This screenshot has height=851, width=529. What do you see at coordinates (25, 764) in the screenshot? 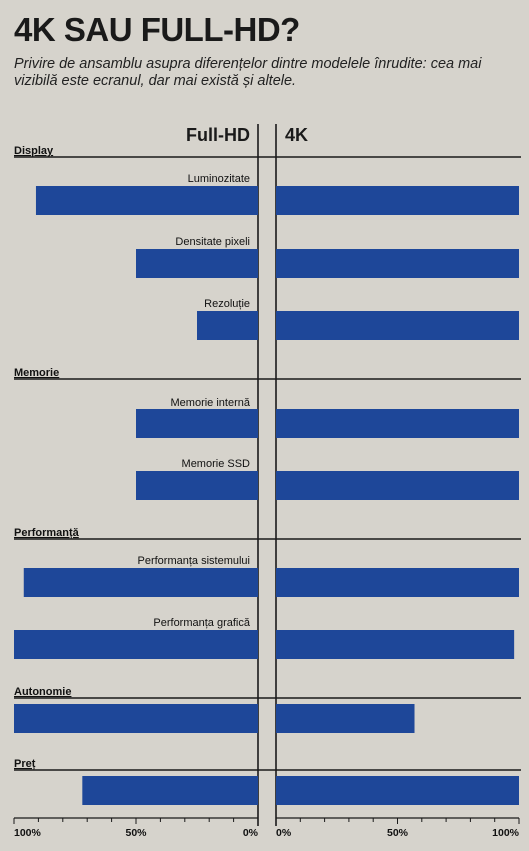
I see `section-label-pre-: Preț` at bounding box center [25, 764].